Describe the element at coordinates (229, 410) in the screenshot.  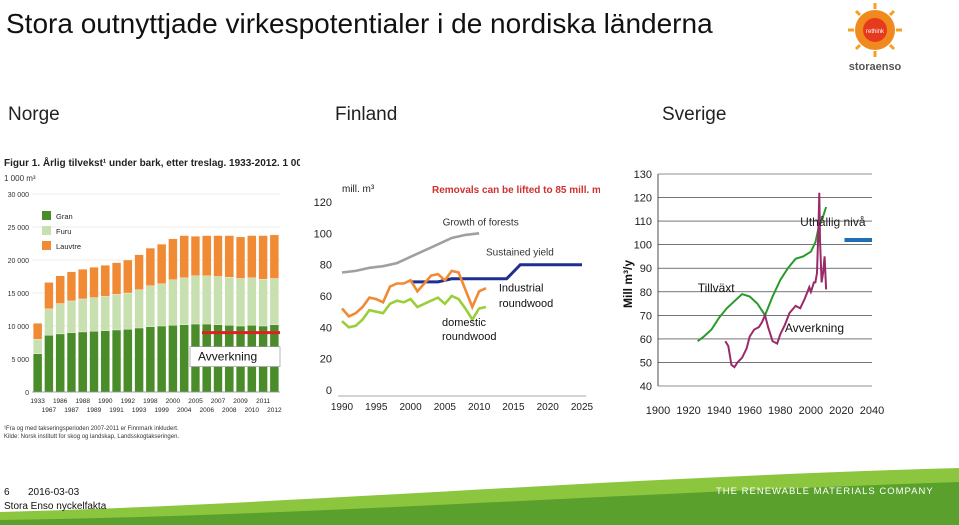
I see `x-tick-label: 2008` at that location.